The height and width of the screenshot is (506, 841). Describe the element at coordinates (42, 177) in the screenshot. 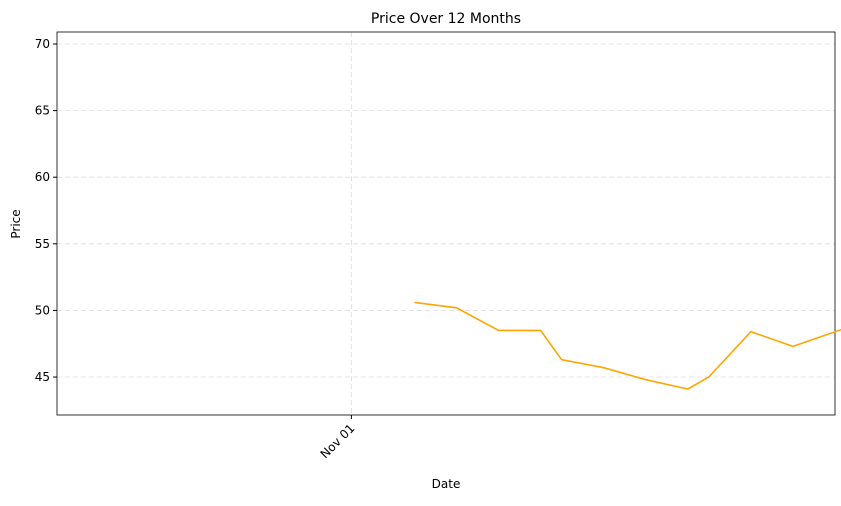

I see `y-tick-label: 60` at that location.